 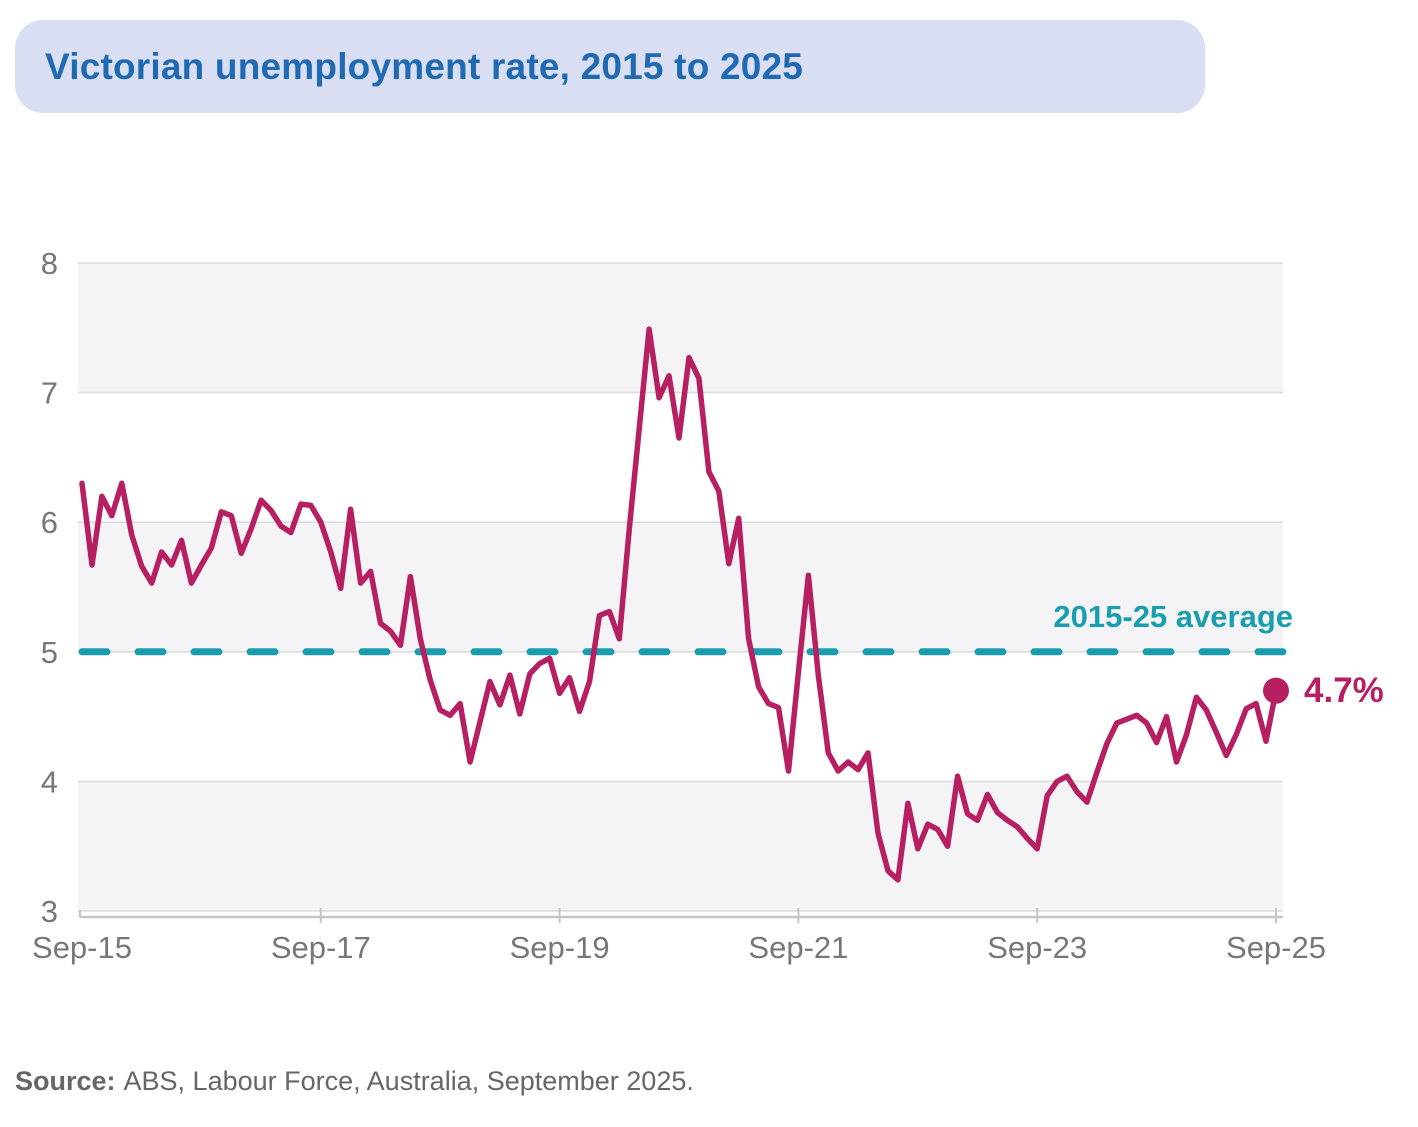 I want to click on average-line-label: 2015-25 average, so click(x=1173, y=616).